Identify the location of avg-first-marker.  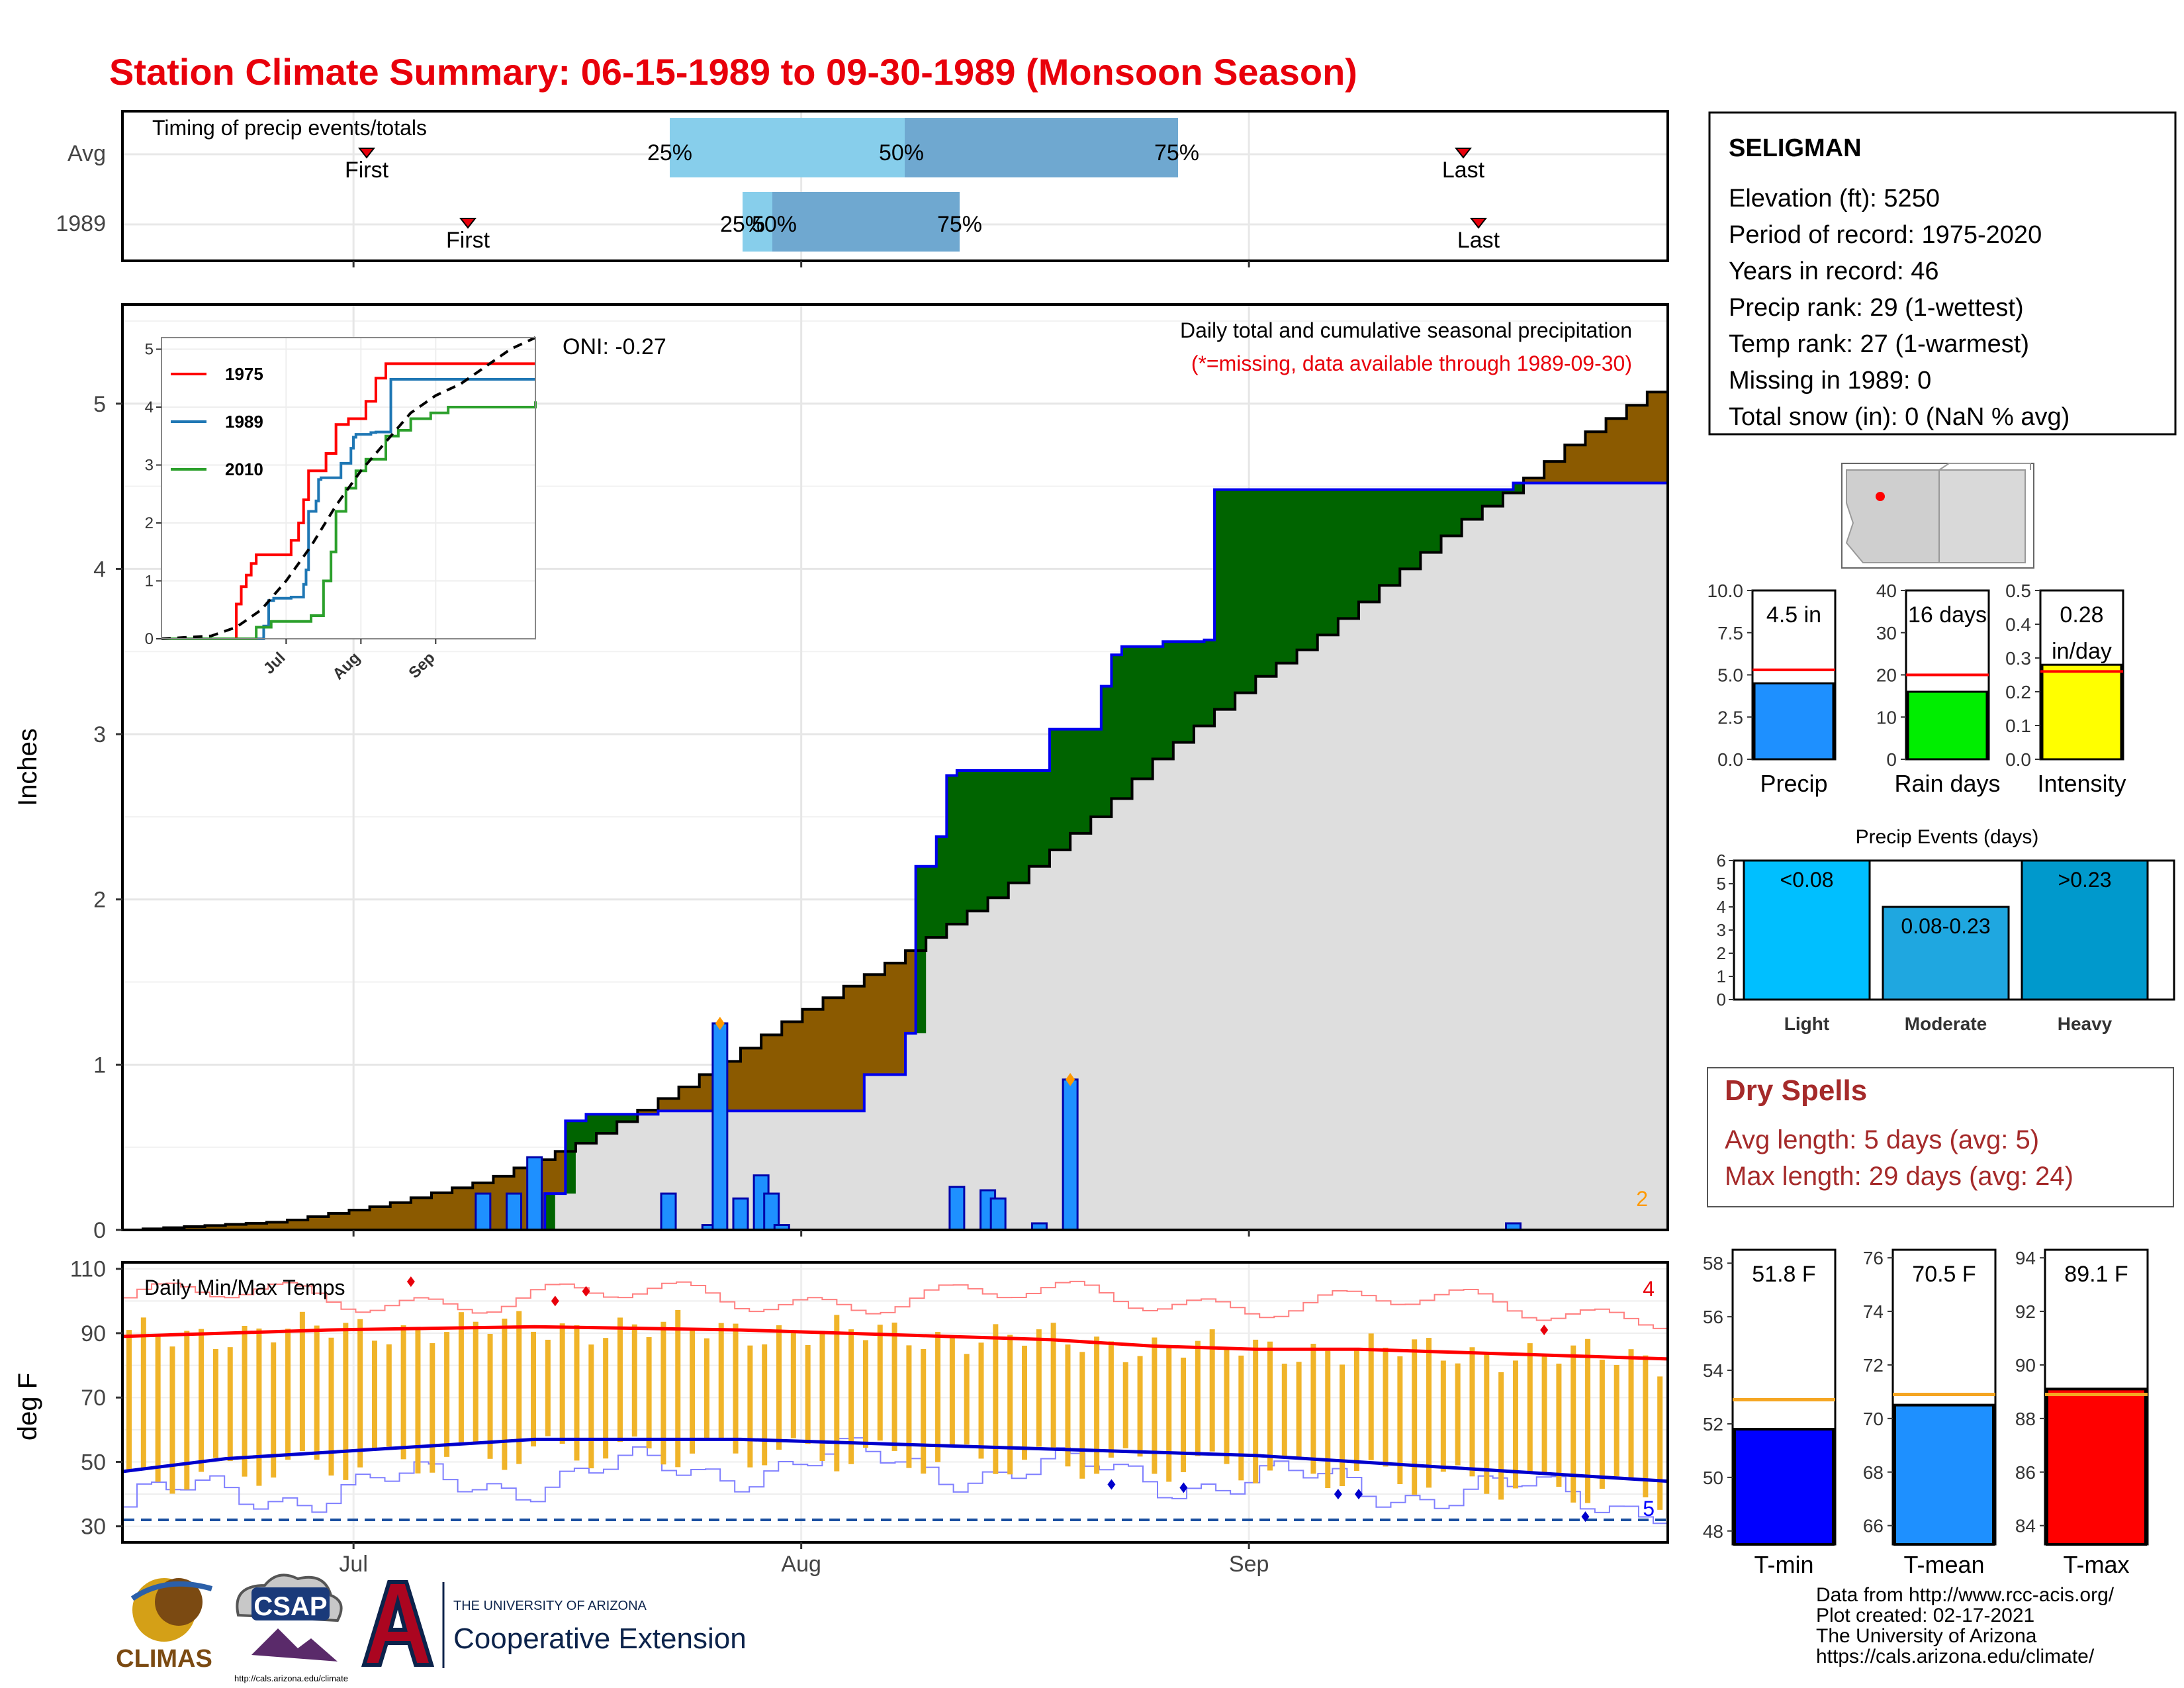
(366, 153).